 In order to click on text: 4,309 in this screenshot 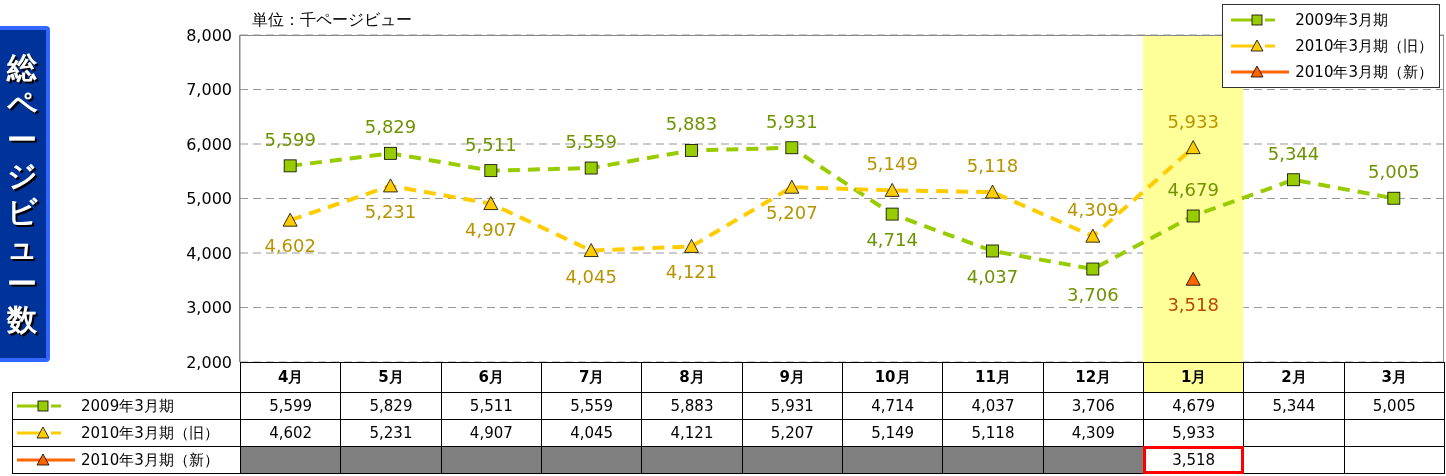, I will do `click(1093, 210)`.